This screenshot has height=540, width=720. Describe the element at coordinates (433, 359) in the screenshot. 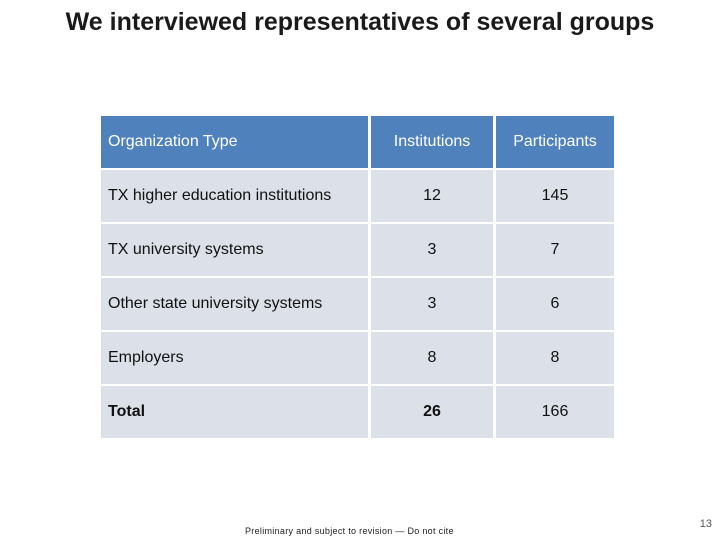

I see `row-institutions: 8` at that location.